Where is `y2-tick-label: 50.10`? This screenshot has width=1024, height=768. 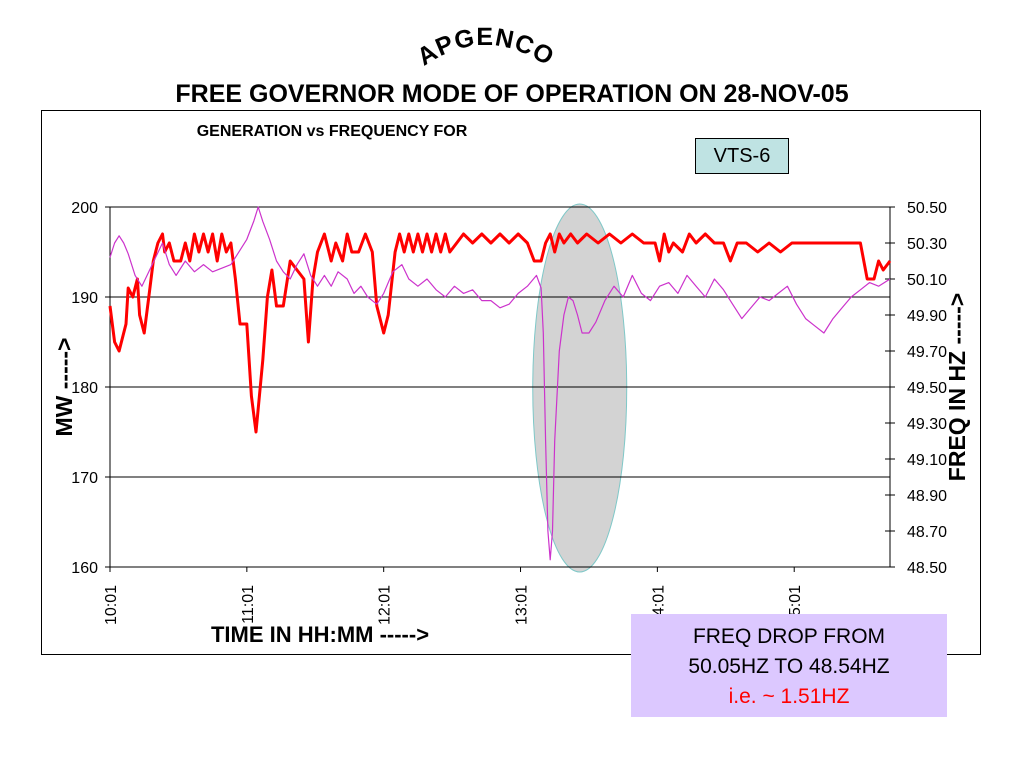 y2-tick-label: 50.10 is located at coordinates (927, 280).